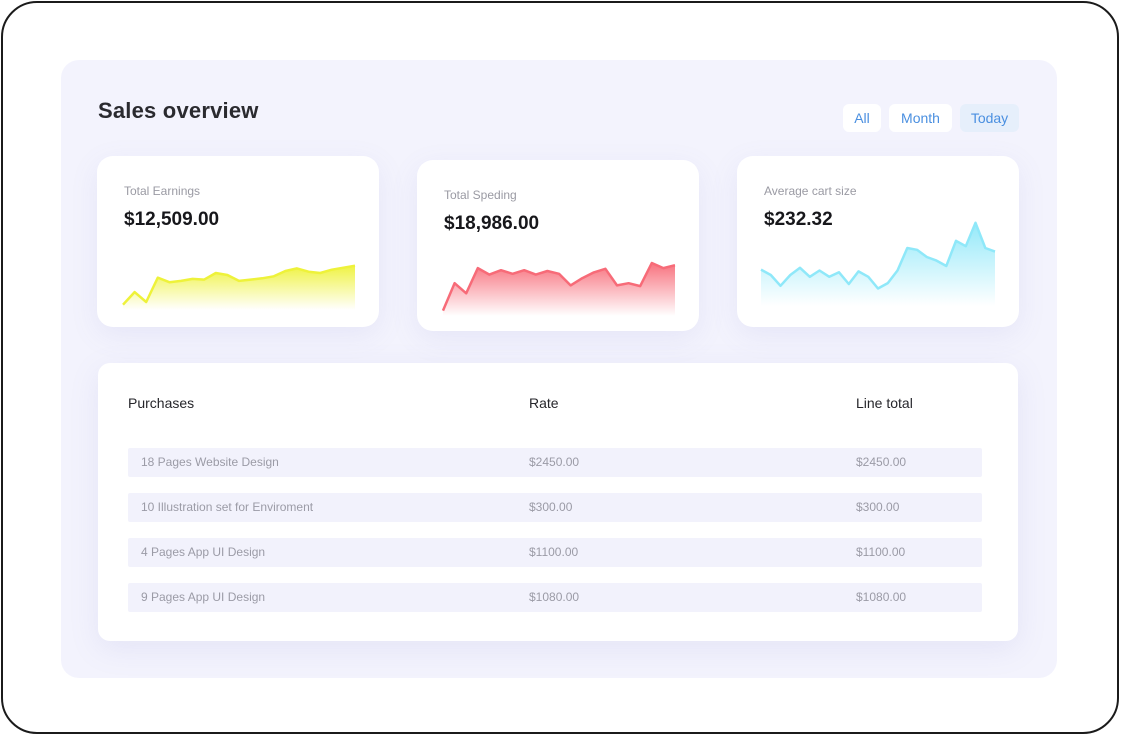  What do you see at coordinates (203, 552) in the screenshot?
I see `purchase-cell: 4 Pages App UI Design` at bounding box center [203, 552].